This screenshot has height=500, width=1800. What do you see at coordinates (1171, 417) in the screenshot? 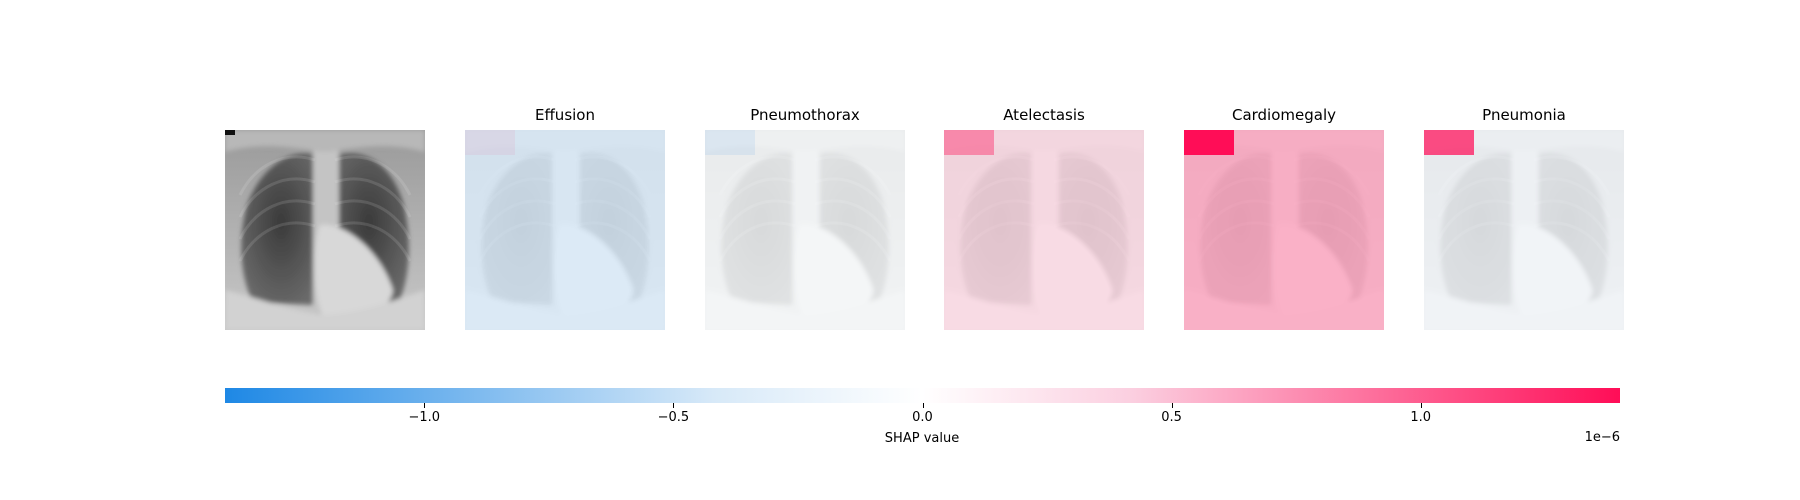
I see `colorbar-tick-label: 0.5` at bounding box center [1171, 417].